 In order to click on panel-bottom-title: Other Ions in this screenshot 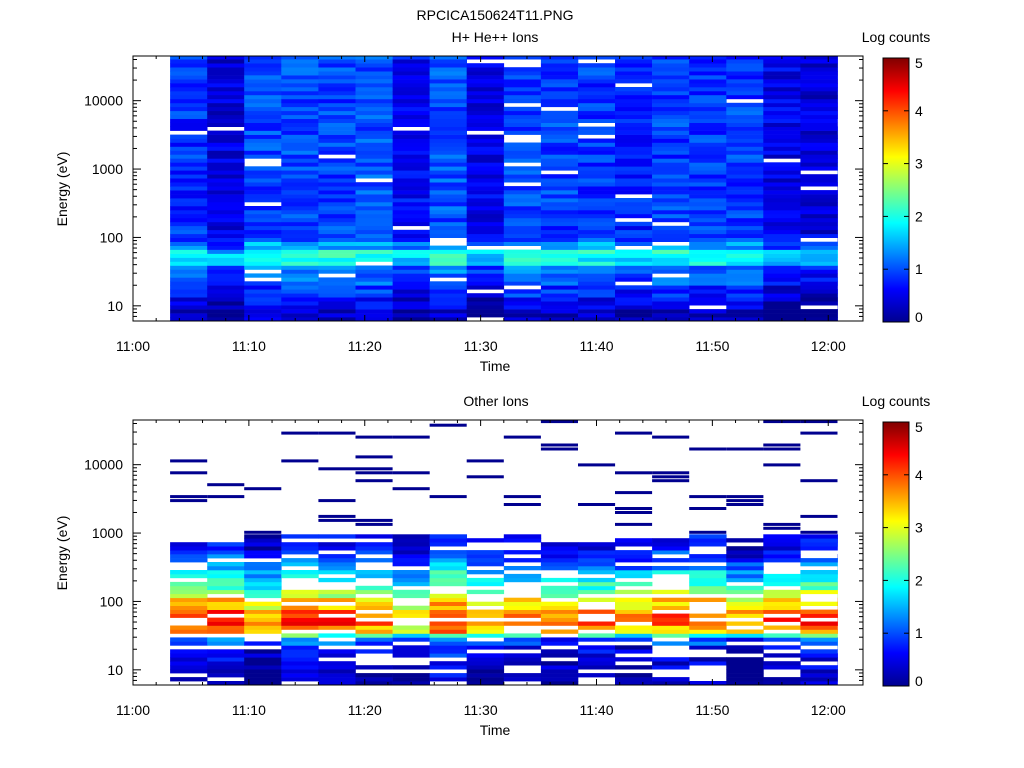, I will do `click(495, 401)`.